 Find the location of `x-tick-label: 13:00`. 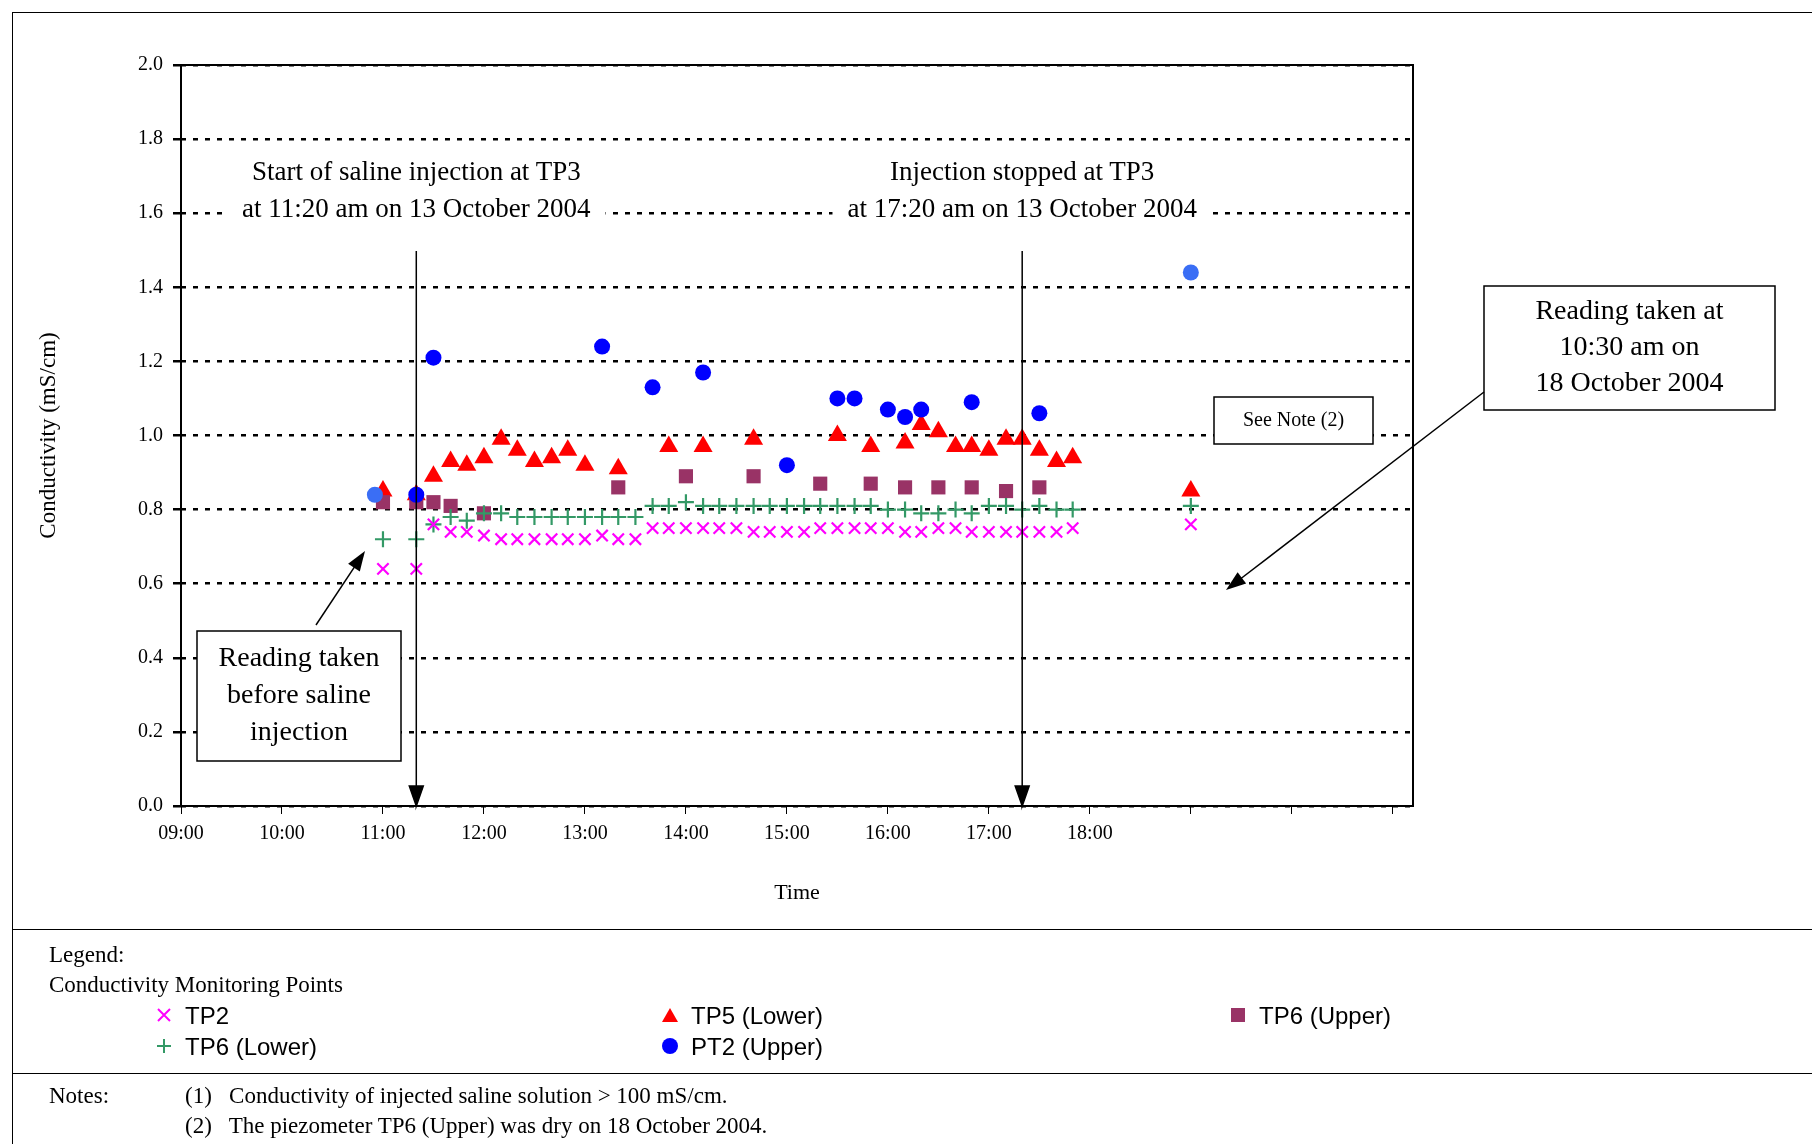

x-tick-label: 13:00 is located at coordinates (585, 832).